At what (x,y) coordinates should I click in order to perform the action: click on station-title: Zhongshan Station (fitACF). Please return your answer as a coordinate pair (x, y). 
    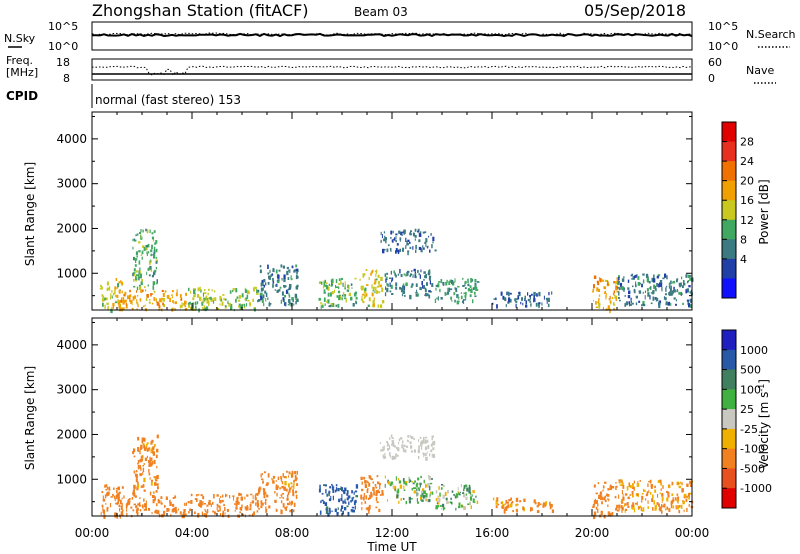
    Looking at the image, I should click on (200, 10).